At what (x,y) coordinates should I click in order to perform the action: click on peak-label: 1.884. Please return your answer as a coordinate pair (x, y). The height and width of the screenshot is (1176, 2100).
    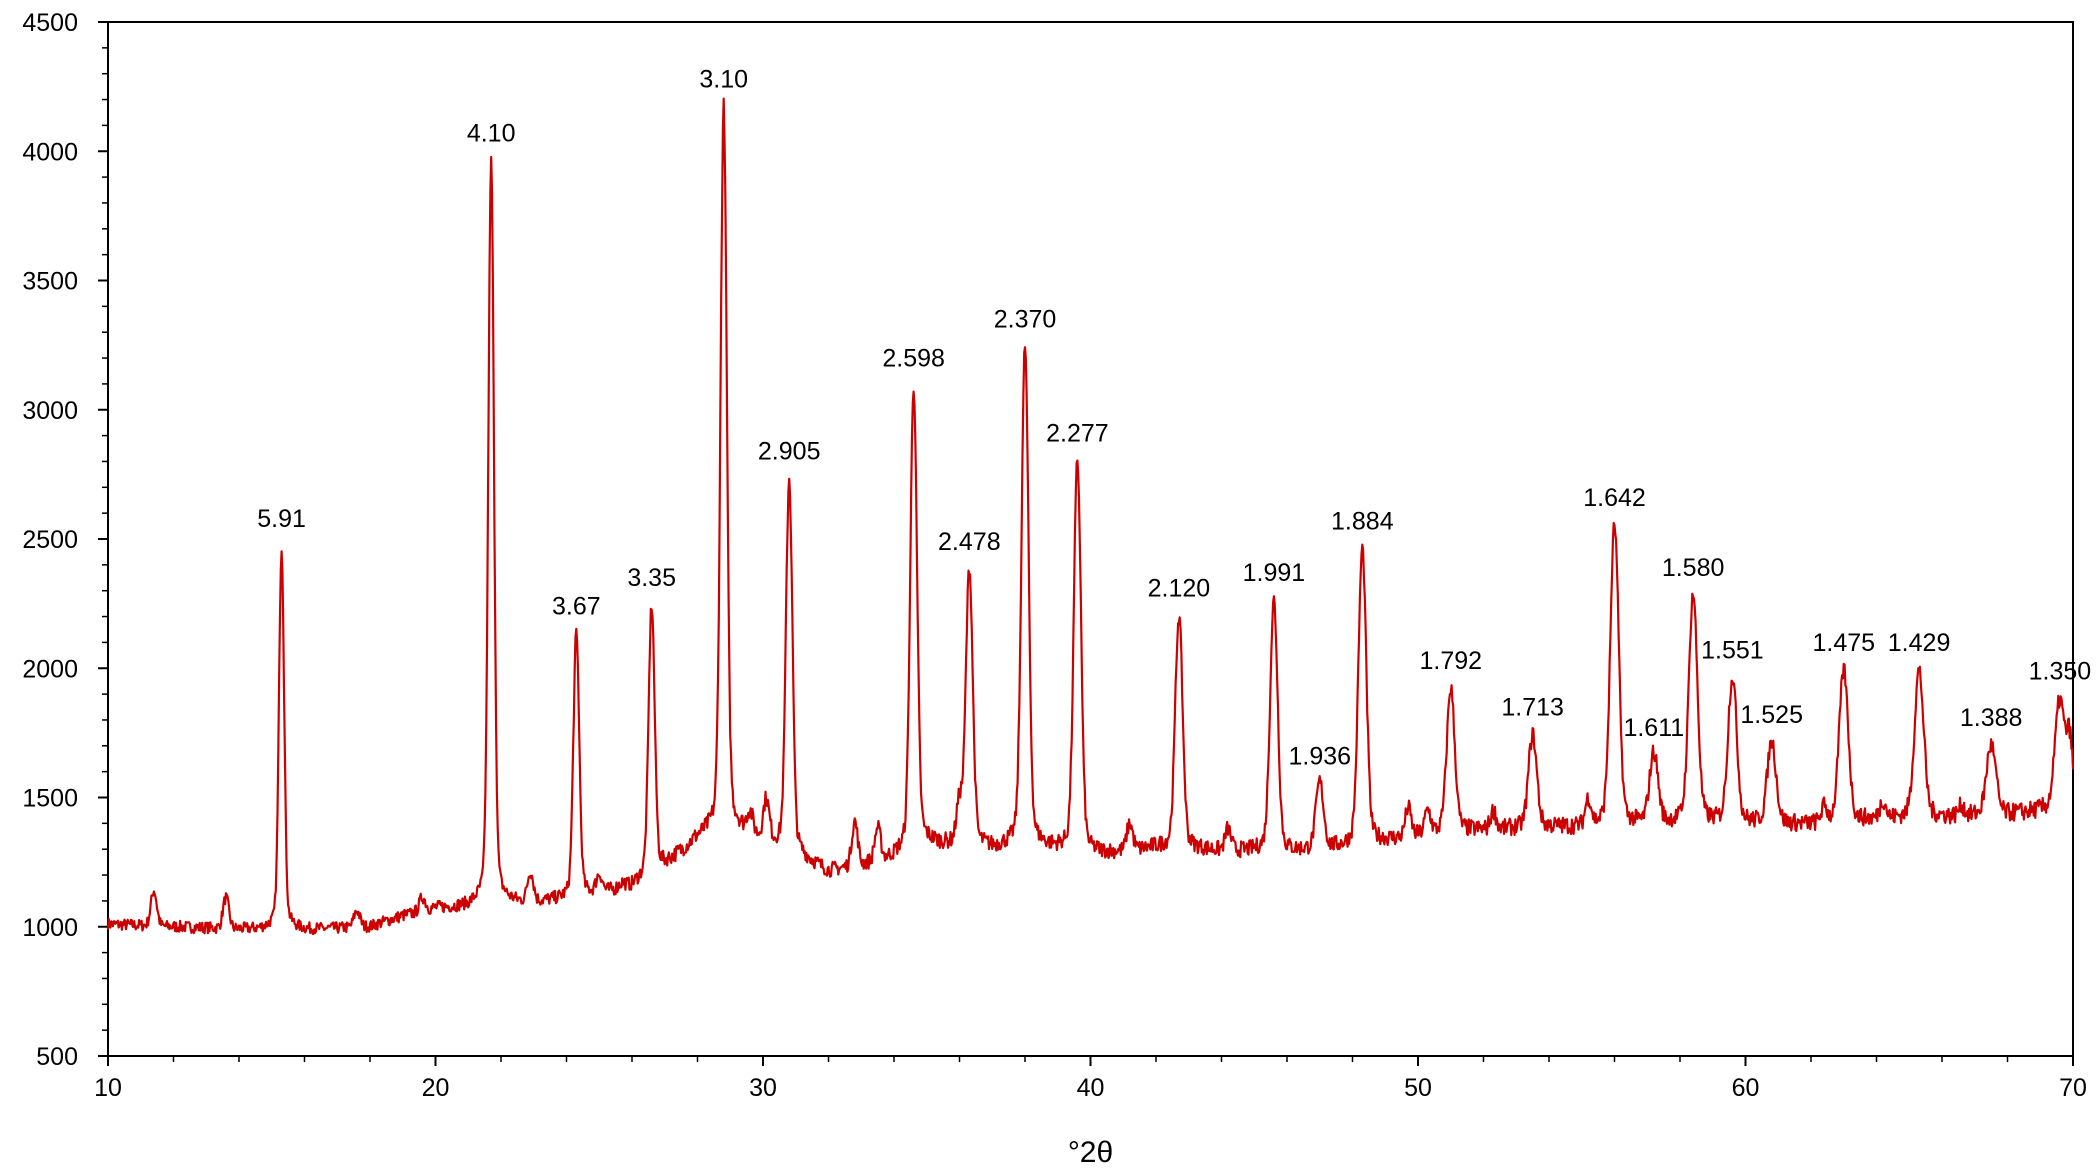
    Looking at the image, I should click on (1362, 521).